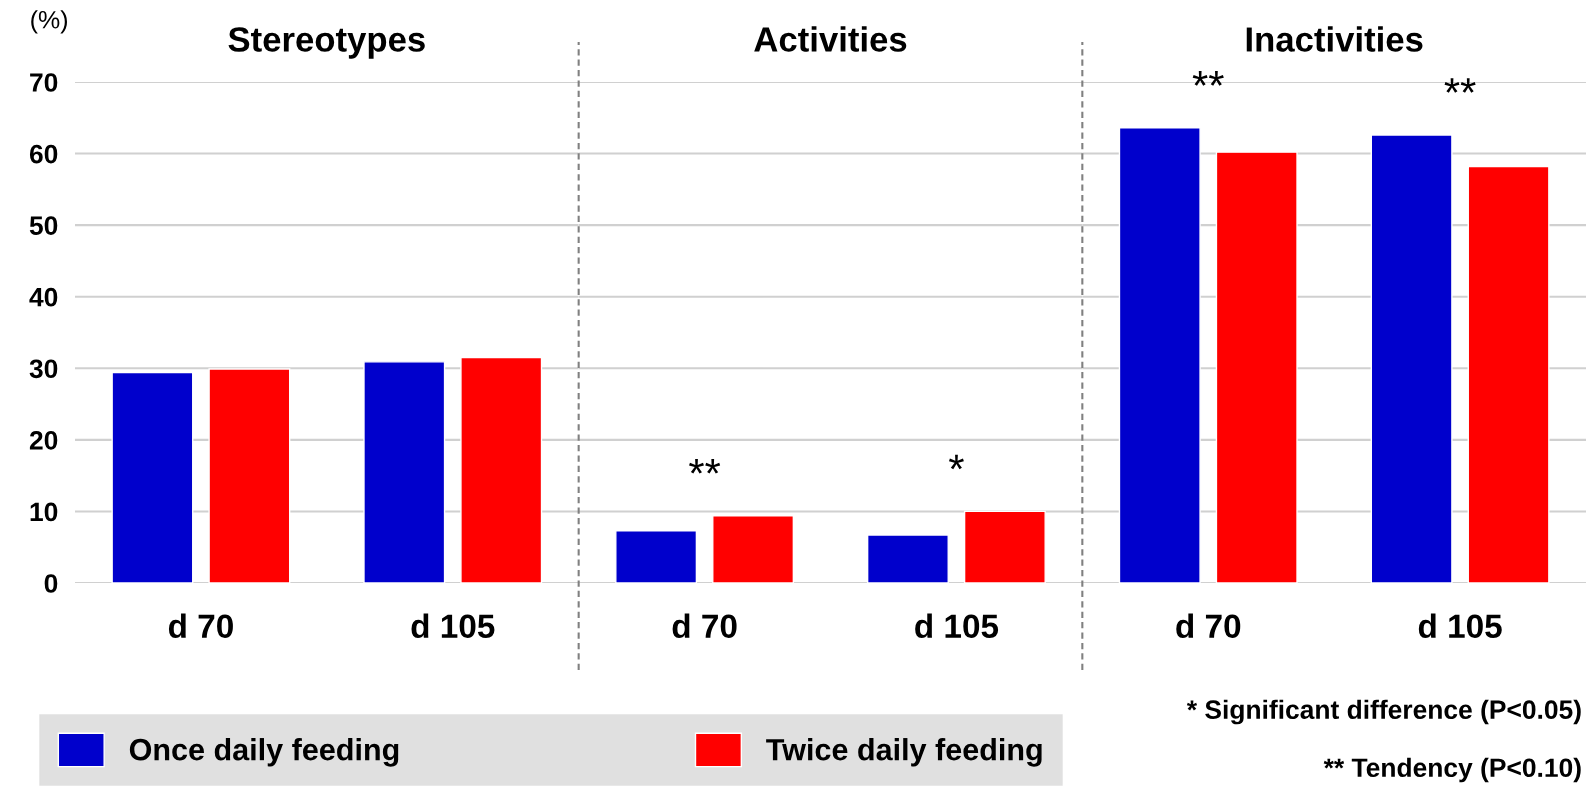 Image resolution: width=1586 pixels, height=794 pixels. I want to click on y-tick-label: 30, so click(43, 369).